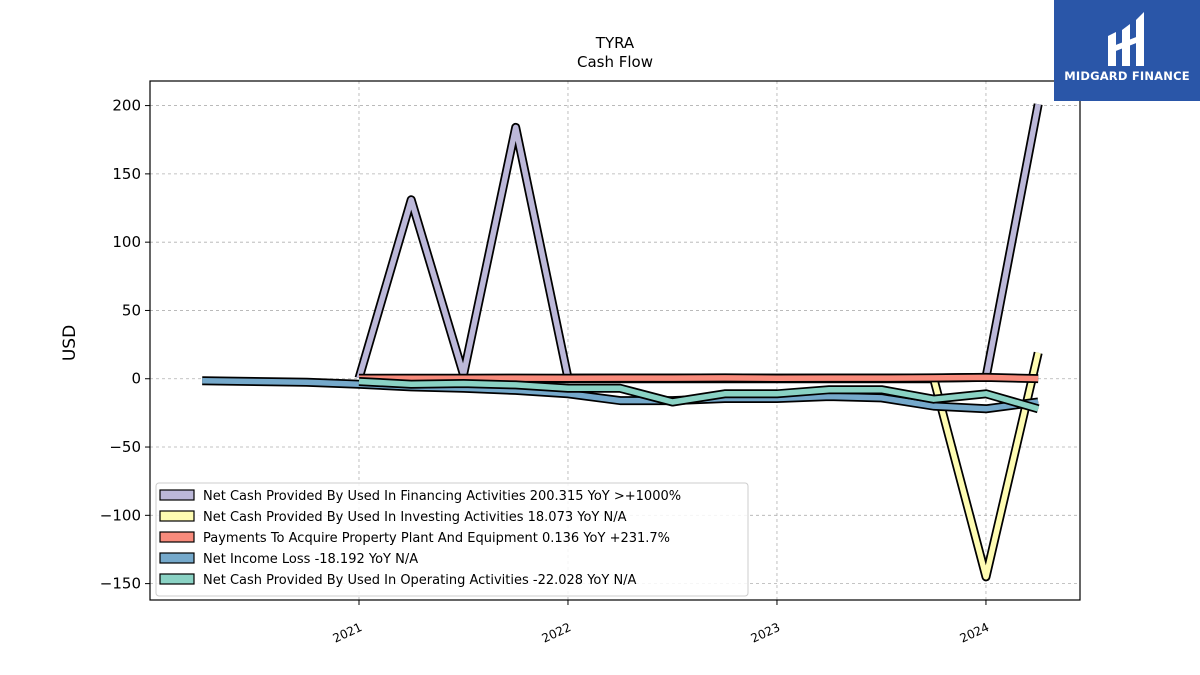 The width and height of the screenshot is (1200, 675). Describe the element at coordinates (975, 633) in the screenshot. I see `x-tick-label: 2024` at that location.